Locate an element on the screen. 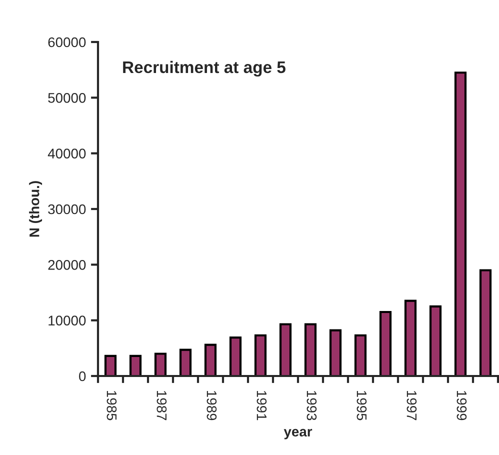  x-tick-label: 1993 is located at coordinates (311, 405).